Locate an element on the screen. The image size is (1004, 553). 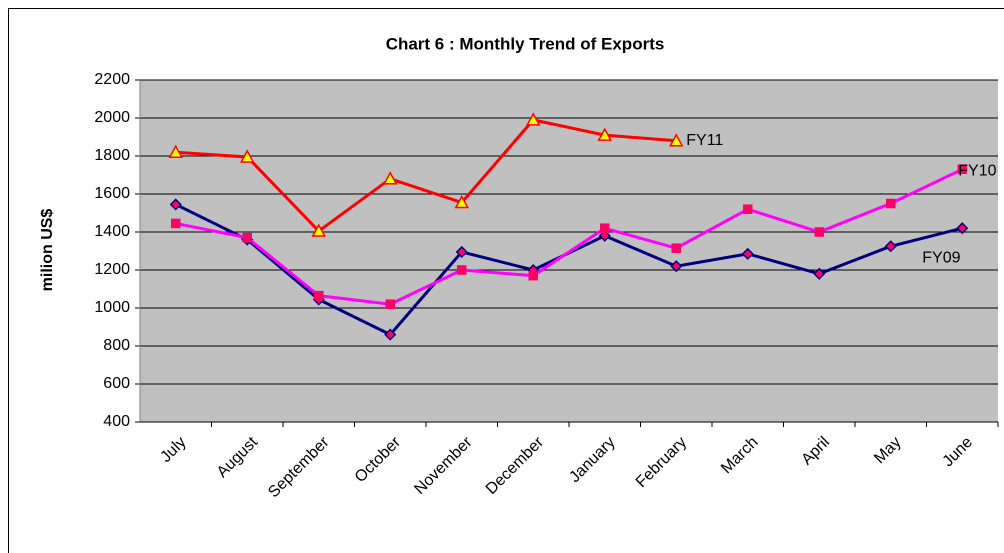
series-label: FY11 is located at coordinates (704, 140).